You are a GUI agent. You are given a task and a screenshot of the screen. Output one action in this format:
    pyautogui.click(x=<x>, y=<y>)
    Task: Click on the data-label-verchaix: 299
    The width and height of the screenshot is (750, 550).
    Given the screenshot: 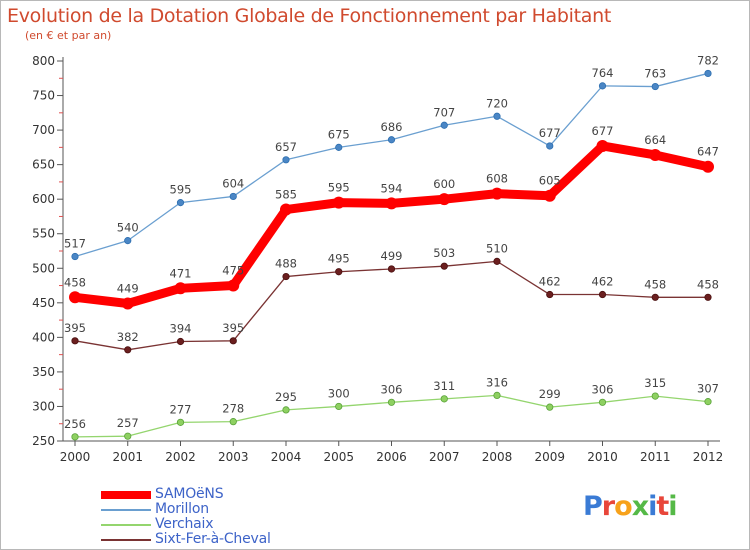 What is the action you would take?
    pyautogui.click(x=550, y=394)
    